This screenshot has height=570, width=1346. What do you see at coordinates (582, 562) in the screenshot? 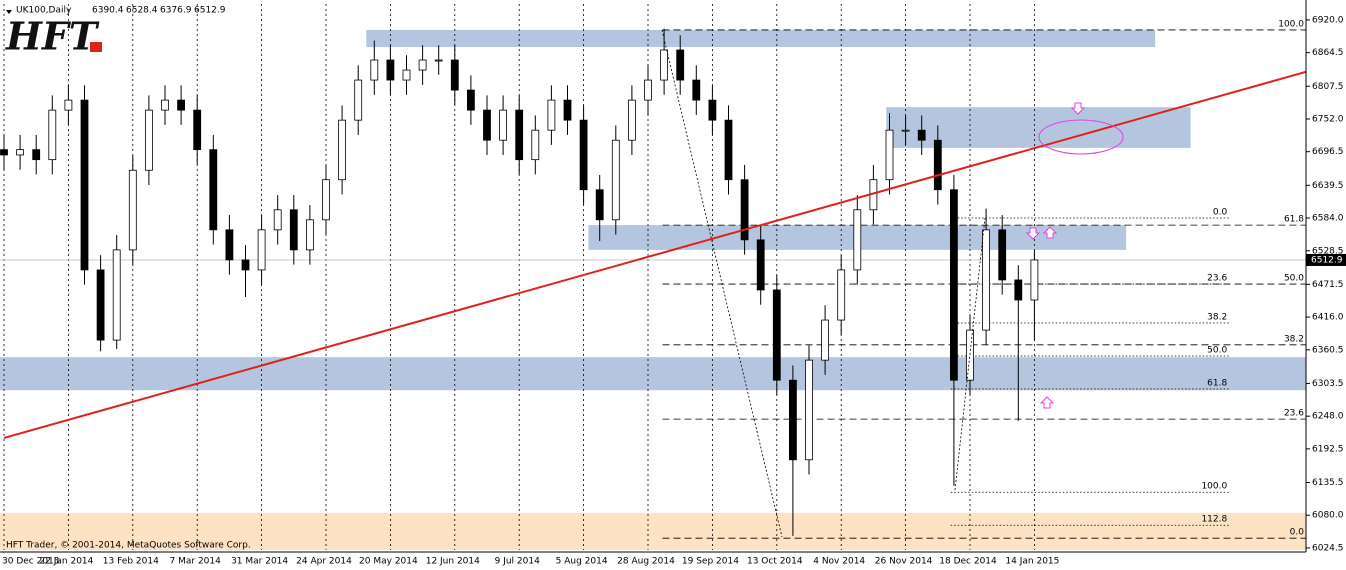
I see `x-tick-label: 5 Aug 2014` at bounding box center [582, 562].